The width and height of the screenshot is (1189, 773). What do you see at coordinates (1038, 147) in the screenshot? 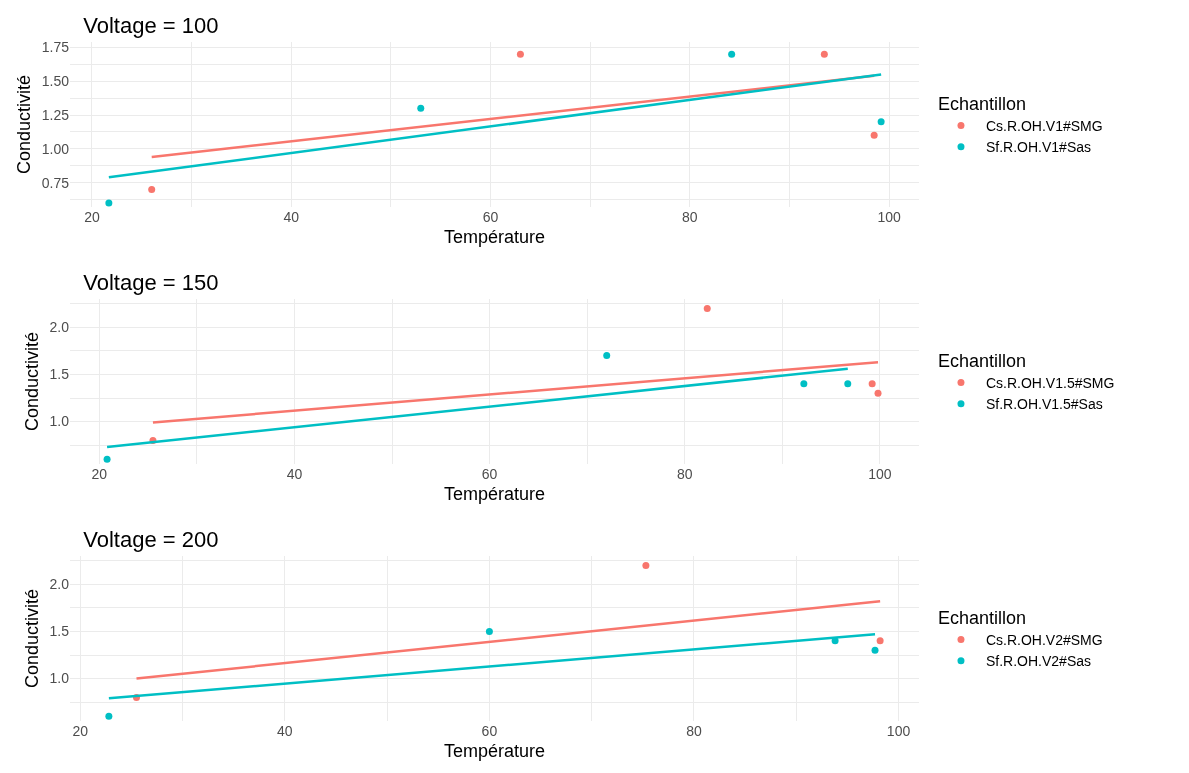
I see `legend-label: Sf.R.OH.V1#Sas` at bounding box center [1038, 147].